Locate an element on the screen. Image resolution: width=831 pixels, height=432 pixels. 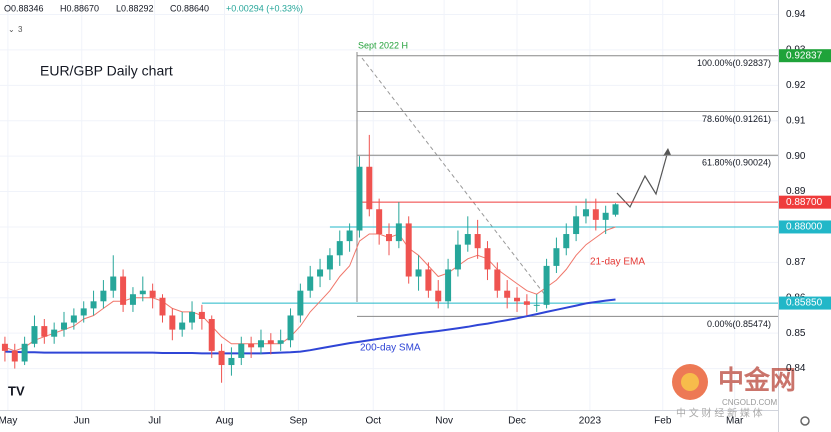
y-tick-label: 0.84 is located at coordinates (796, 368).